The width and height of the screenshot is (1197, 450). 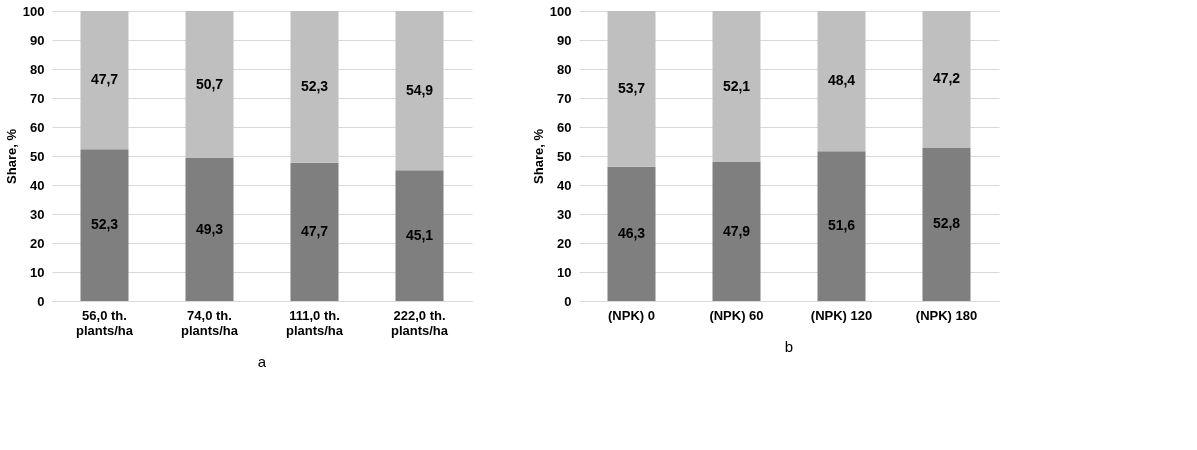 I want to click on data-label: 49,3, so click(x=209, y=228).